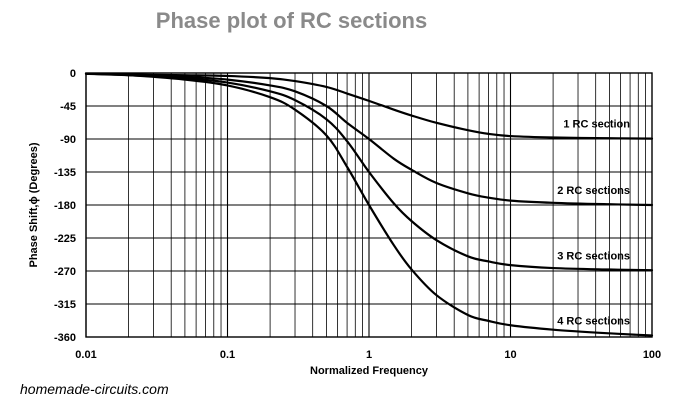  Describe the element at coordinates (510, 355) in the screenshot. I see `x-tick-label: 10` at that location.